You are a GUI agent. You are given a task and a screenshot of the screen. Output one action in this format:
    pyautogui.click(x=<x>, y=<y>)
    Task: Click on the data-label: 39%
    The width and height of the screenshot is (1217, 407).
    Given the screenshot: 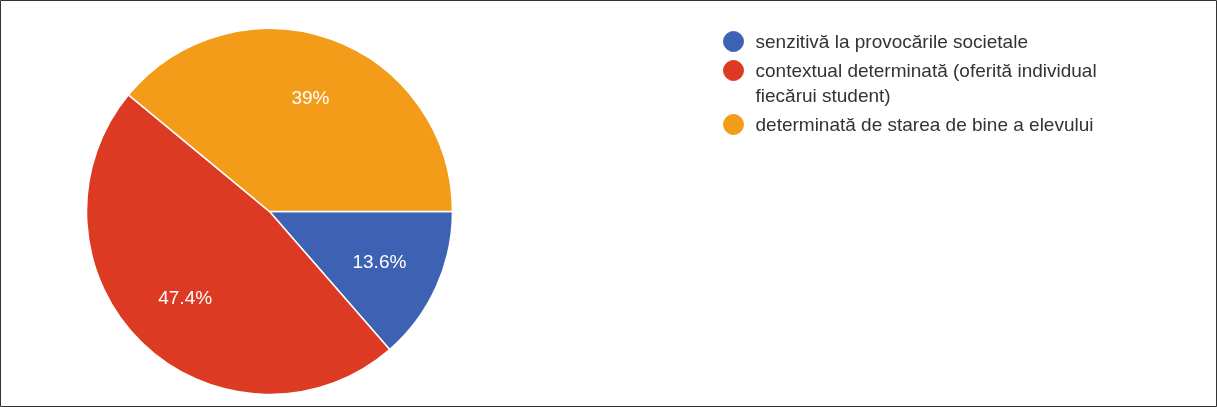 What is the action you would take?
    pyautogui.click(x=310, y=98)
    